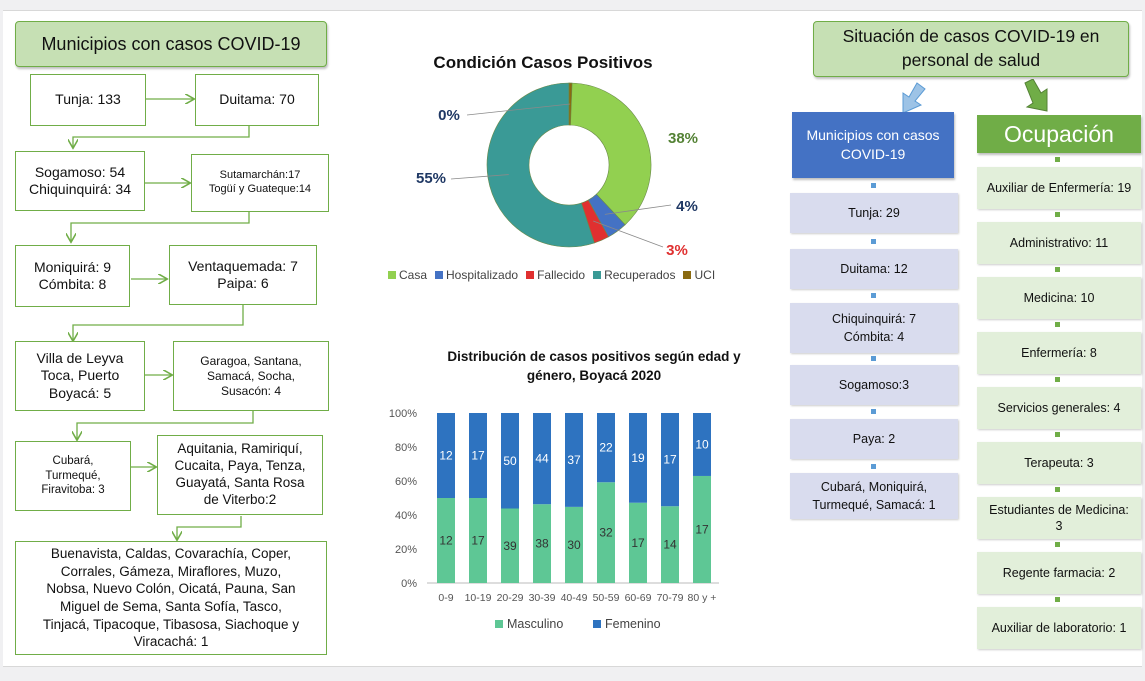  Describe the element at coordinates (874, 328) in the screenshot. I see `salud-muni-chiquinquira: Chiquinquirá: 7 Cómbita: 4` at that location.